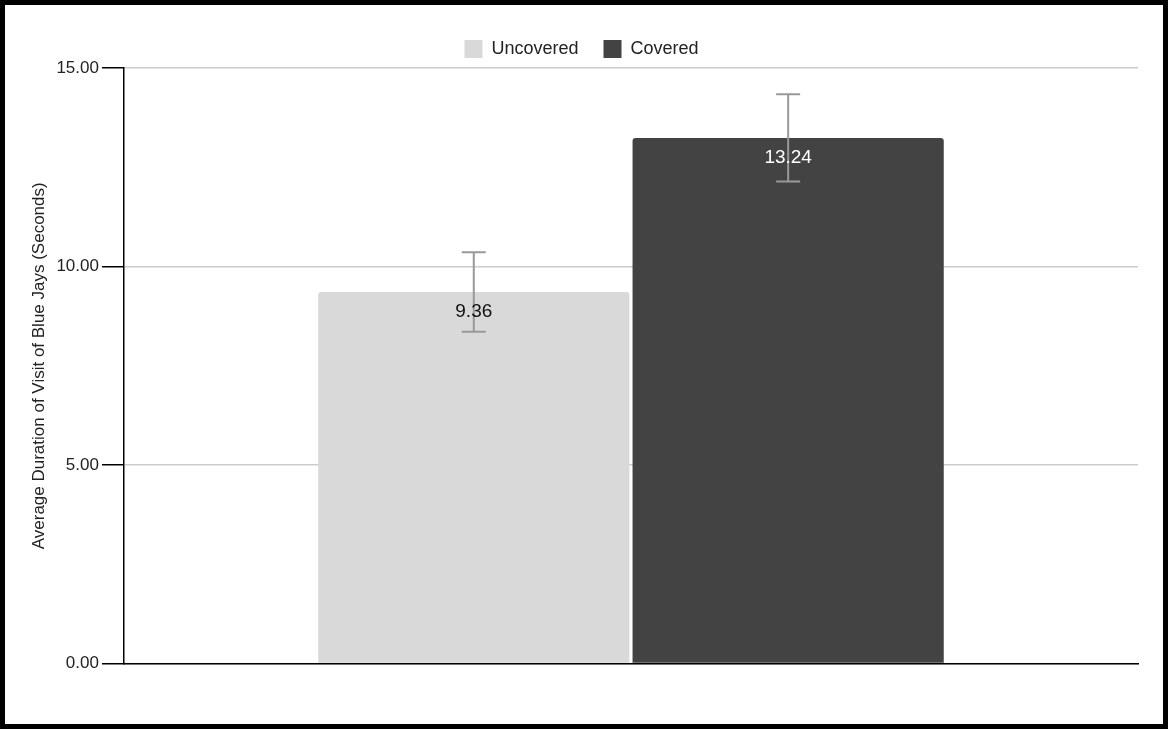  Describe the element at coordinates (474, 310) in the screenshot. I see `data-label: 9.36` at that location.